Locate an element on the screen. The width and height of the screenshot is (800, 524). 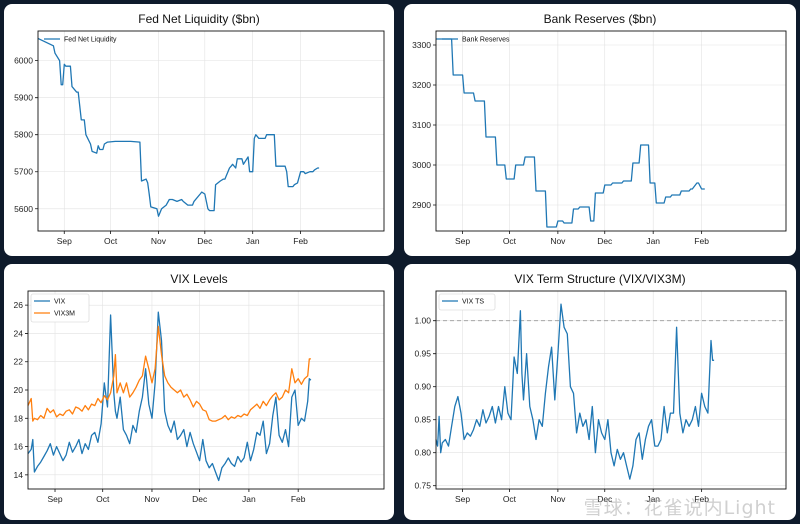
y-tick-label: 0.85 is located at coordinates (422, 420).